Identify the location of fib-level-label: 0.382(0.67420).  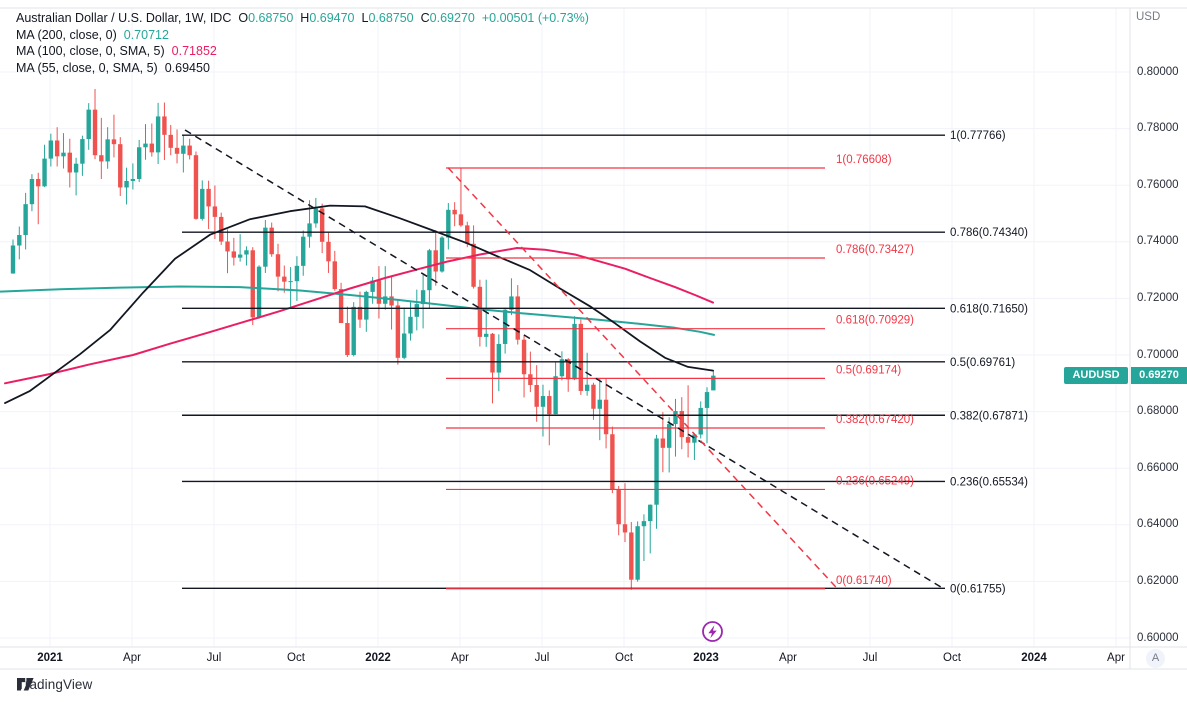
(875, 420).